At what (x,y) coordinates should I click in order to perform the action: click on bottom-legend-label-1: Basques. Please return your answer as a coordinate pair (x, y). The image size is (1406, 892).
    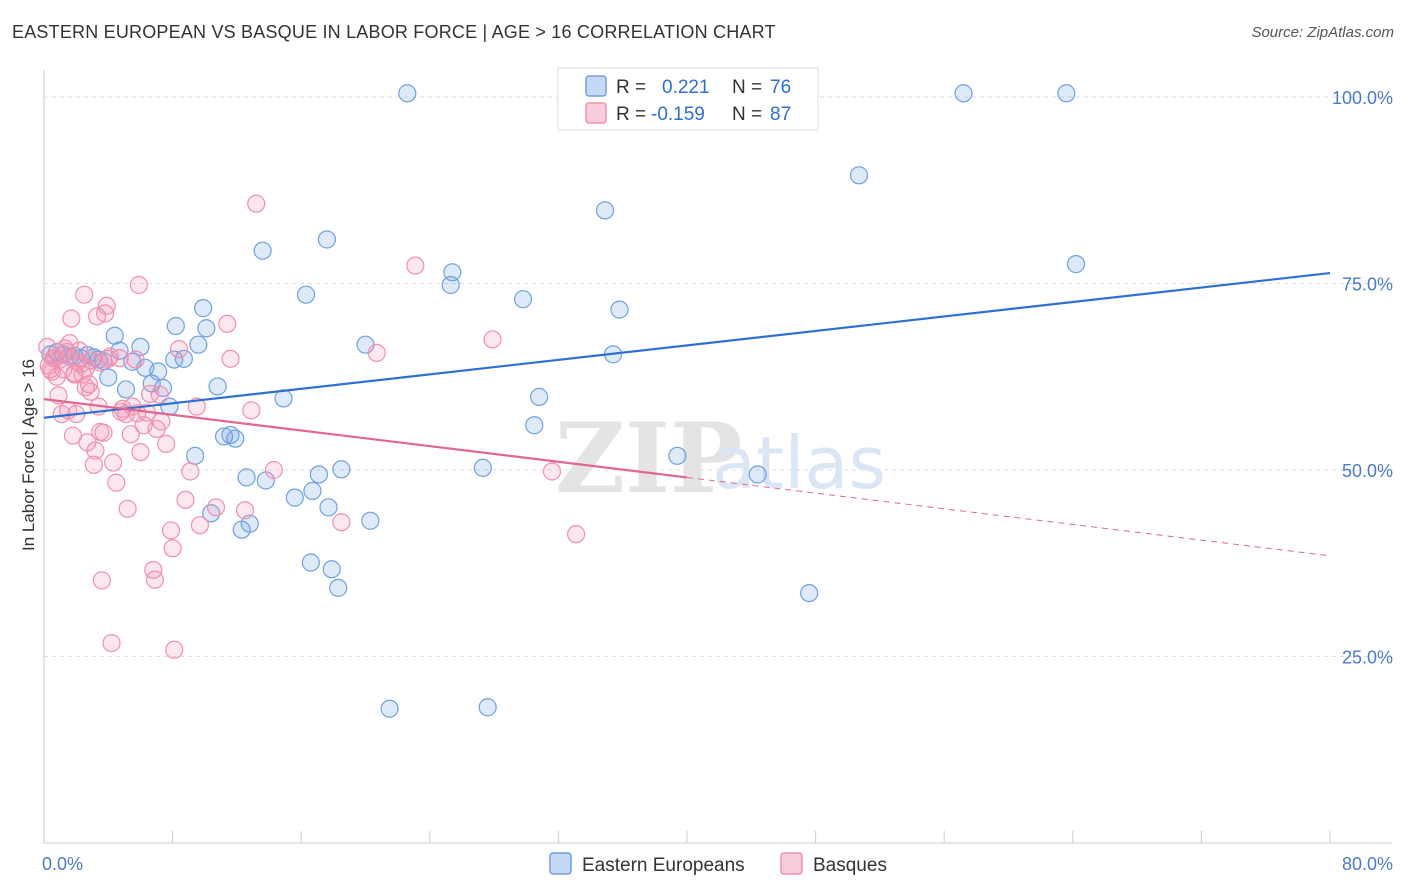
    Looking at the image, I should click on (850, 865).